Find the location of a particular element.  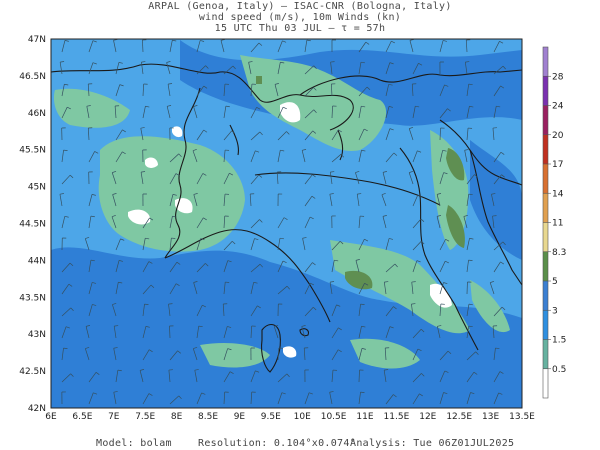

lon-label: 13.5E is located at coordinates (522, 417).